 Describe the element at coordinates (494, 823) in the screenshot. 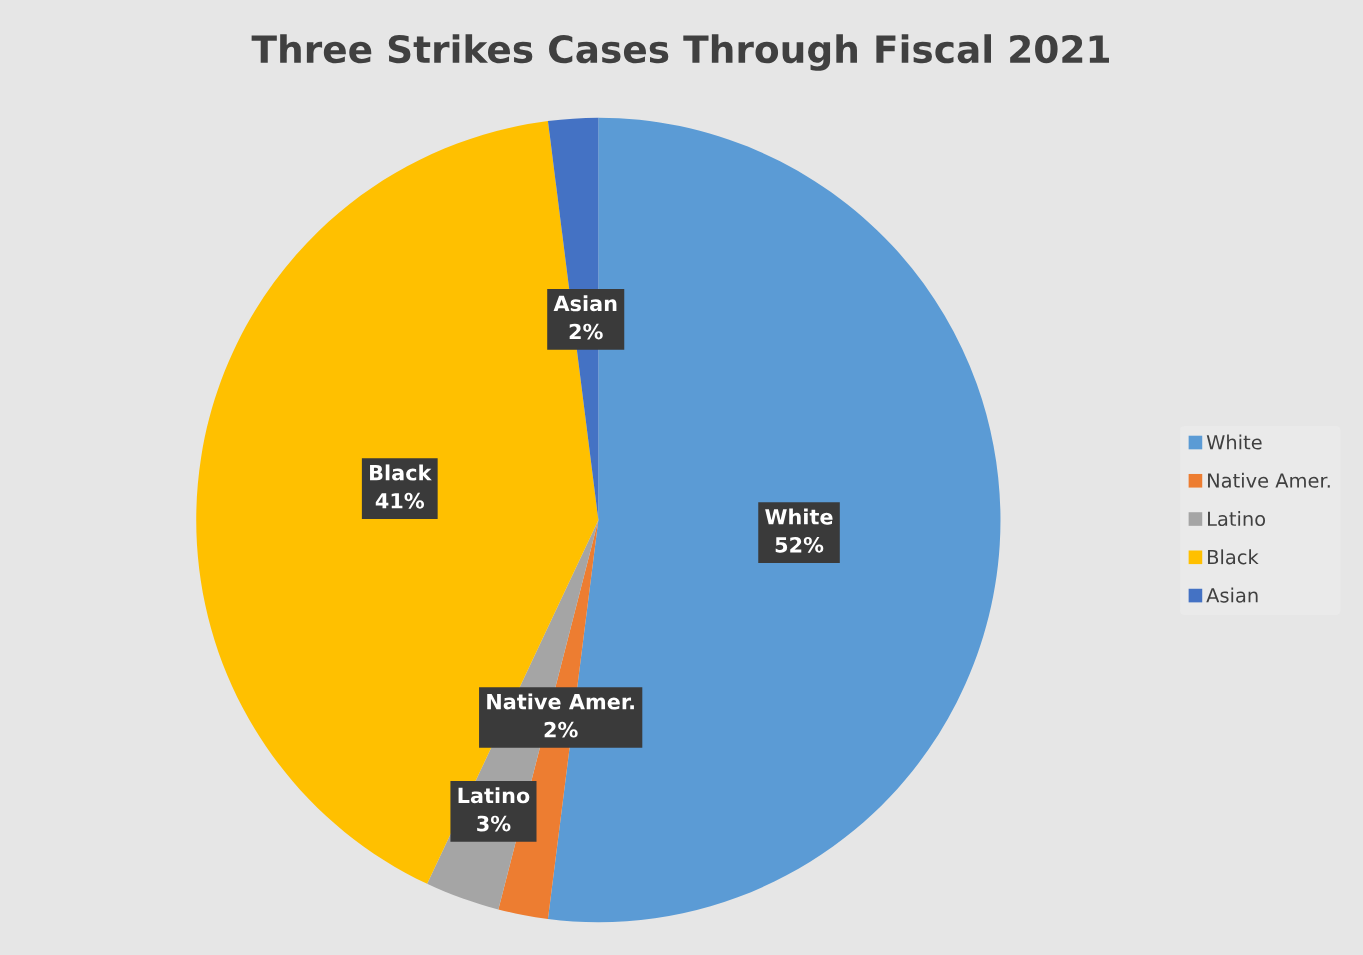

I see `data-label: 3%` at that location.